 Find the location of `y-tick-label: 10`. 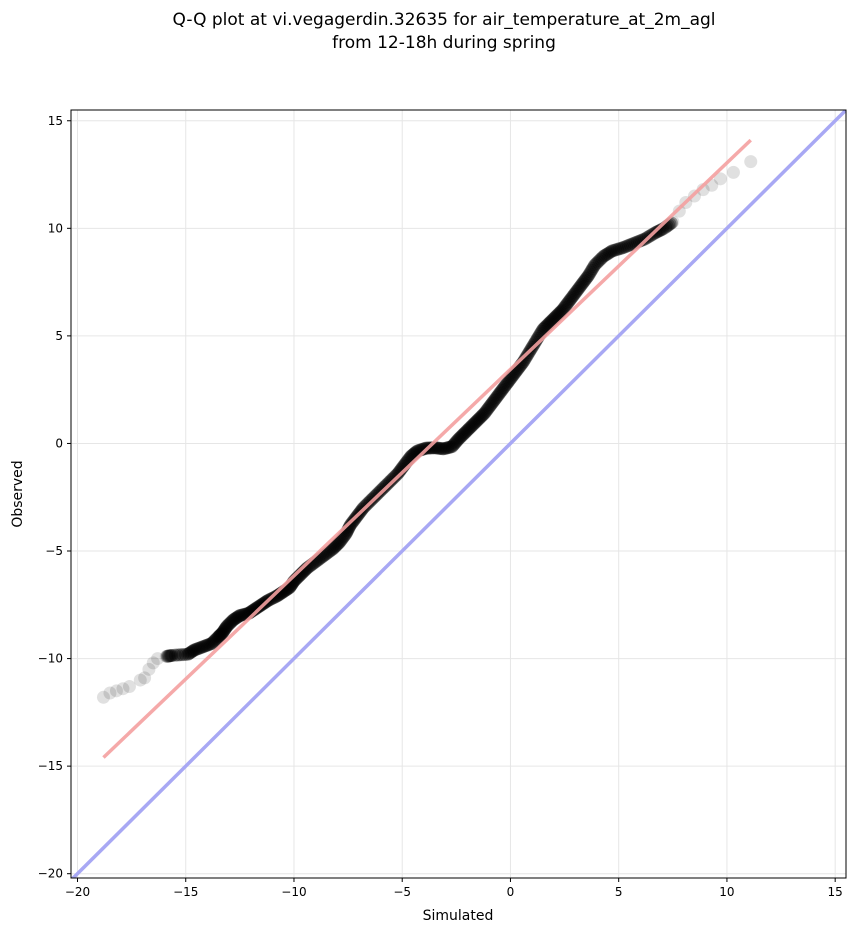

y-tick-label: 10 is located at coordinates (55, 228).